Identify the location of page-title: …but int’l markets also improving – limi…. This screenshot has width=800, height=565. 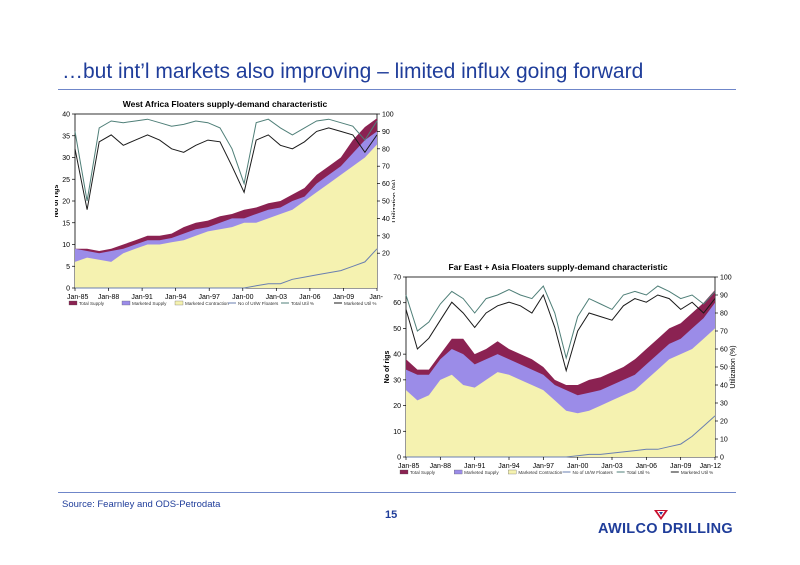
(353, 71).